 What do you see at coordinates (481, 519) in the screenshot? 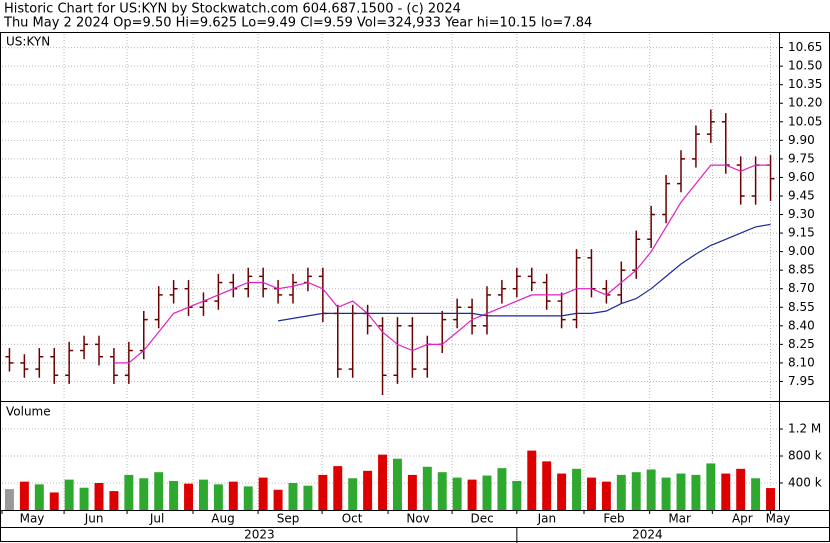
I see `x-tick-label: Dec` at bounding box center [481, 519].